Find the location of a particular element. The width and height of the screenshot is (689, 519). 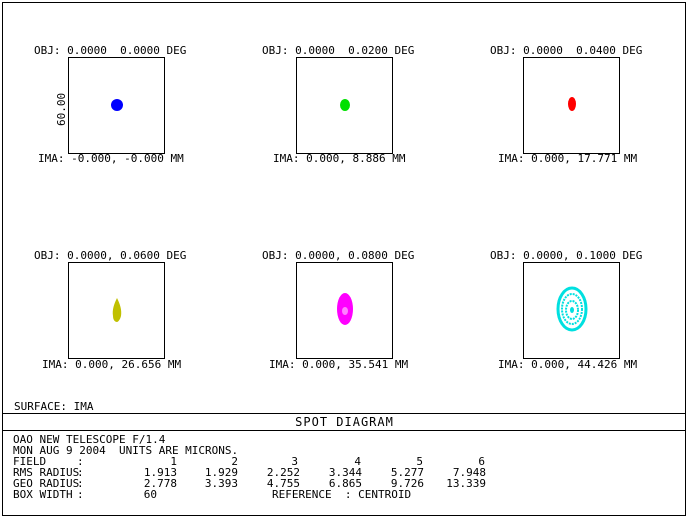

panel-2-spot-shape is located at coordinates (345, 105).